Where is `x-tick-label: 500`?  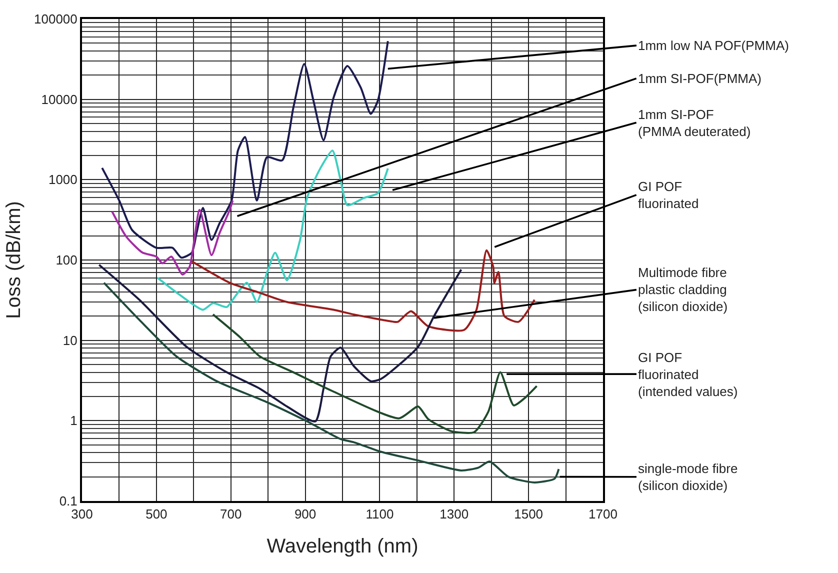 x-tick-label: 500 is located at coordinates (157, 514).